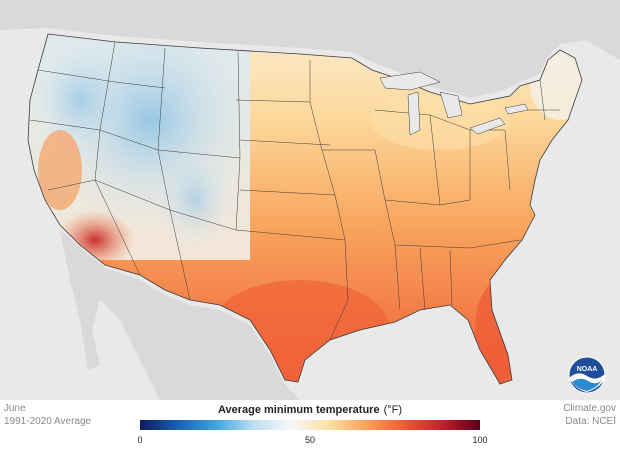 This screenshot has height=450, width=620. What do you see at coordinates (310, 440) in the screenshot?
I see `legend-tick-50: 50` at bounding box center [310, 440].